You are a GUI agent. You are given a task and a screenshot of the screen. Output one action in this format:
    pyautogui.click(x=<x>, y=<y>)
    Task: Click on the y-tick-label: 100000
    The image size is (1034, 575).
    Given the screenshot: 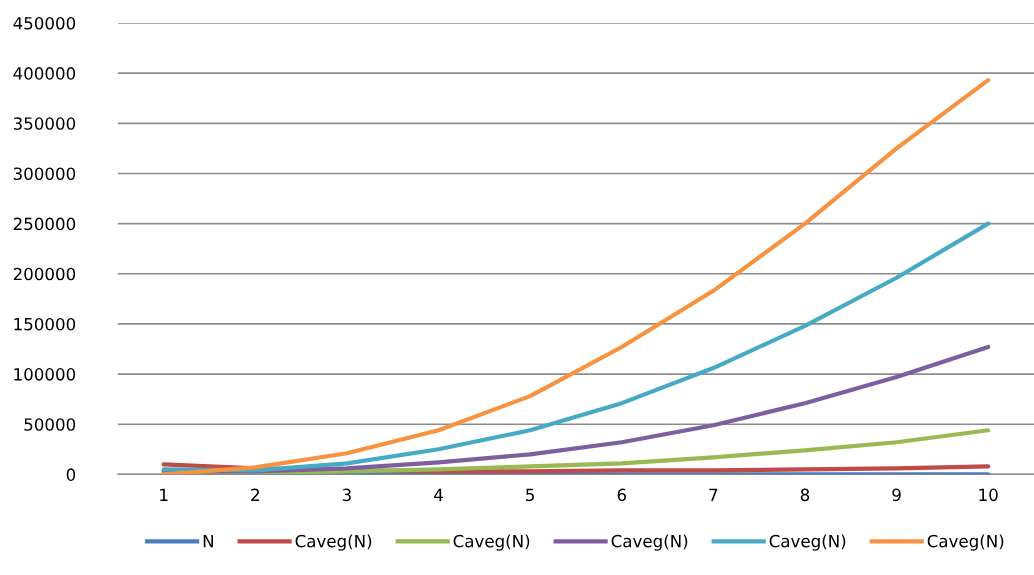 What is the action you would take?
    pyautogui.click(x=45, y=374)
    